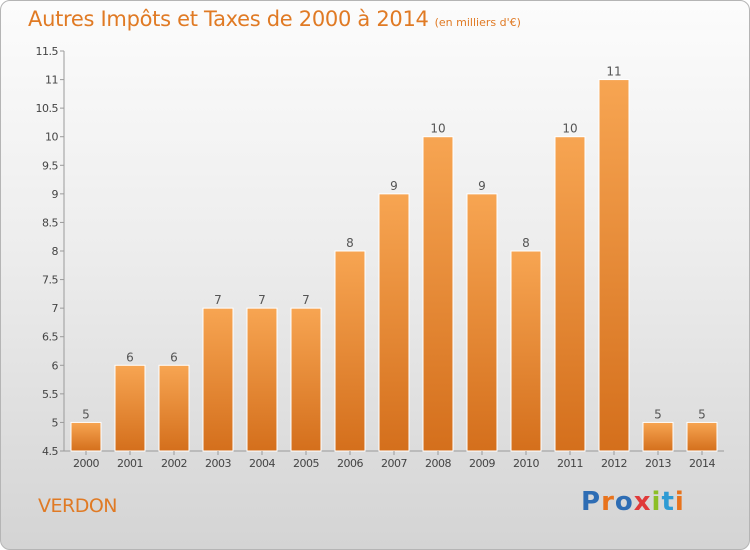 The width and height of the screenshot is (750, 550). Describe the element at coordinates (702, 463) in the screenshot. I see `x-tick-label: 2014` at that location.